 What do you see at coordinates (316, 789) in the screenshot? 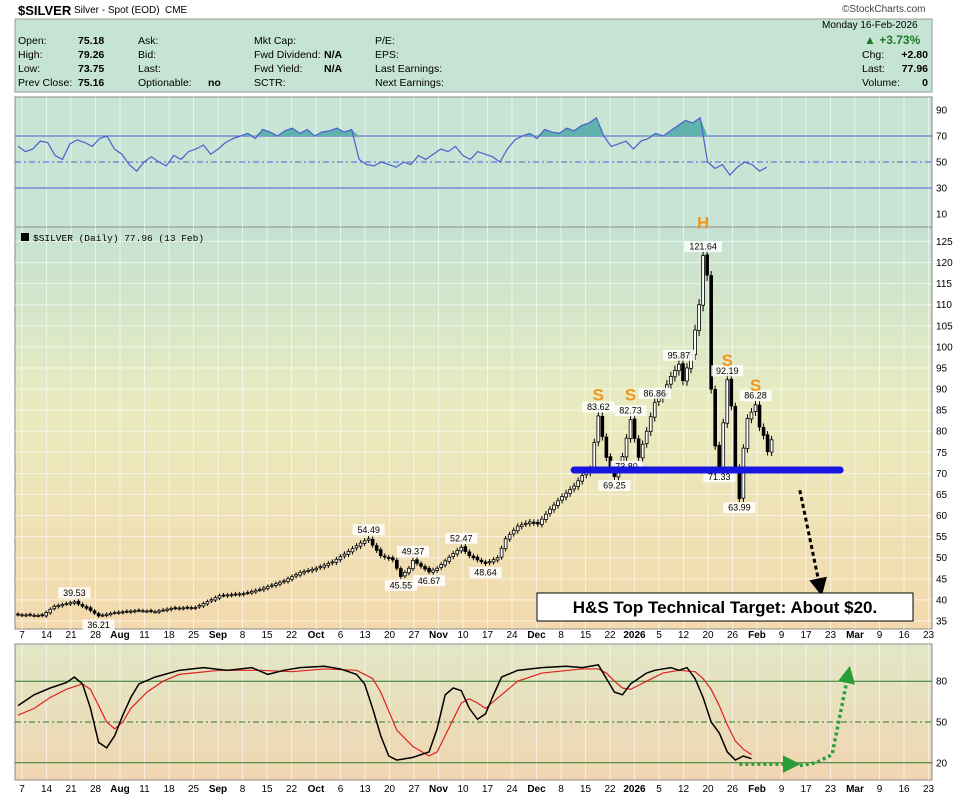
I see `x-tick-label: Oct` at bounding box center [316, 789].